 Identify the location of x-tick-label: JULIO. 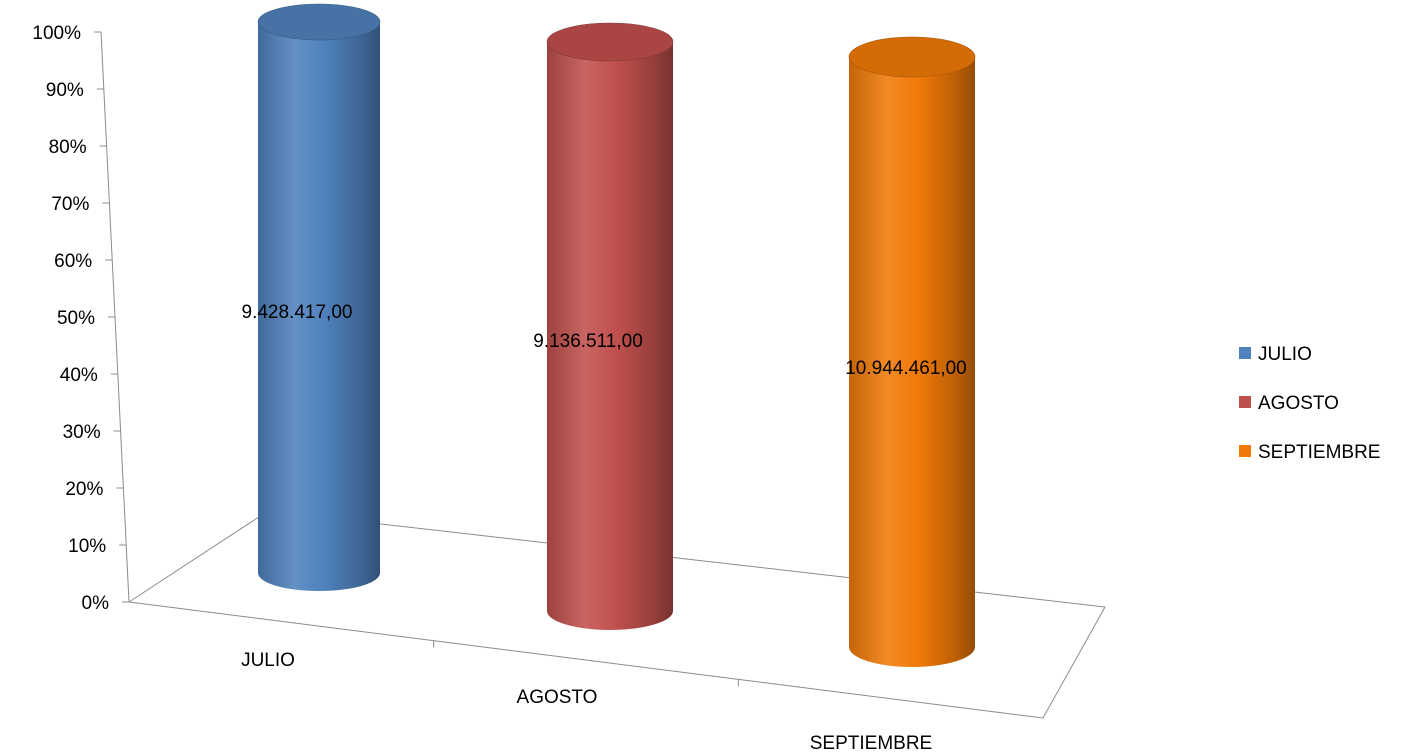
(268, 660).